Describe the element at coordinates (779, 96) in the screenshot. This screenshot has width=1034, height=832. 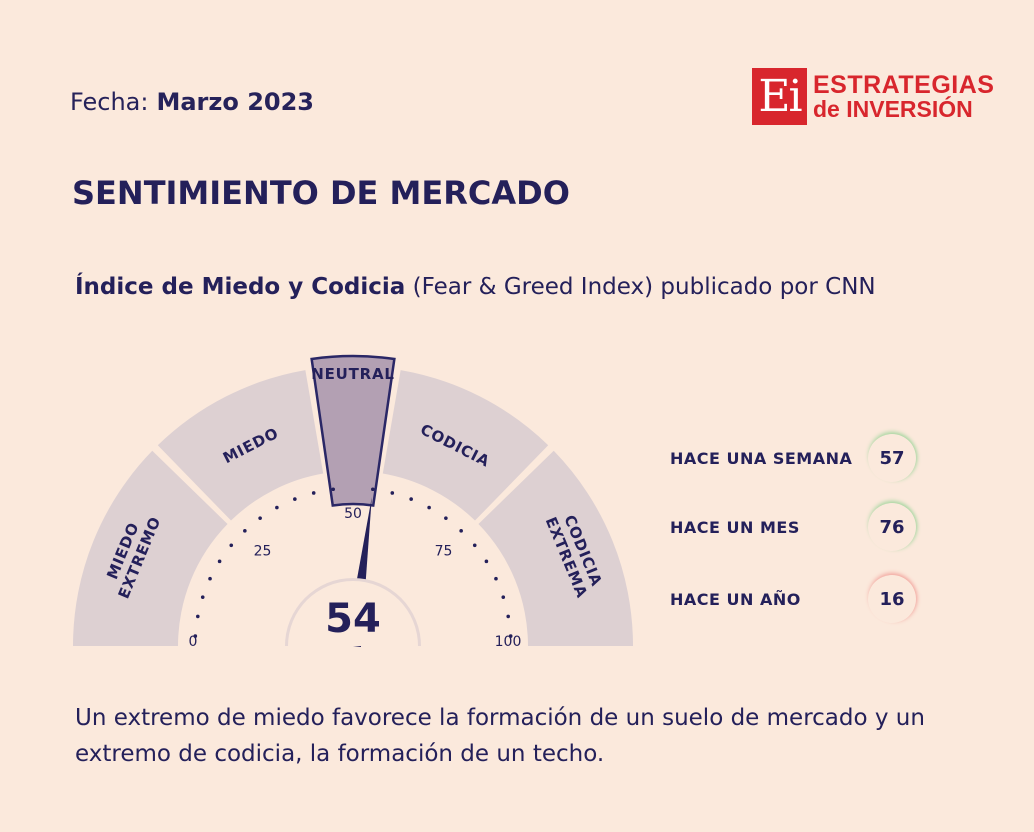
I see `logo-mark: Ei` at that location.